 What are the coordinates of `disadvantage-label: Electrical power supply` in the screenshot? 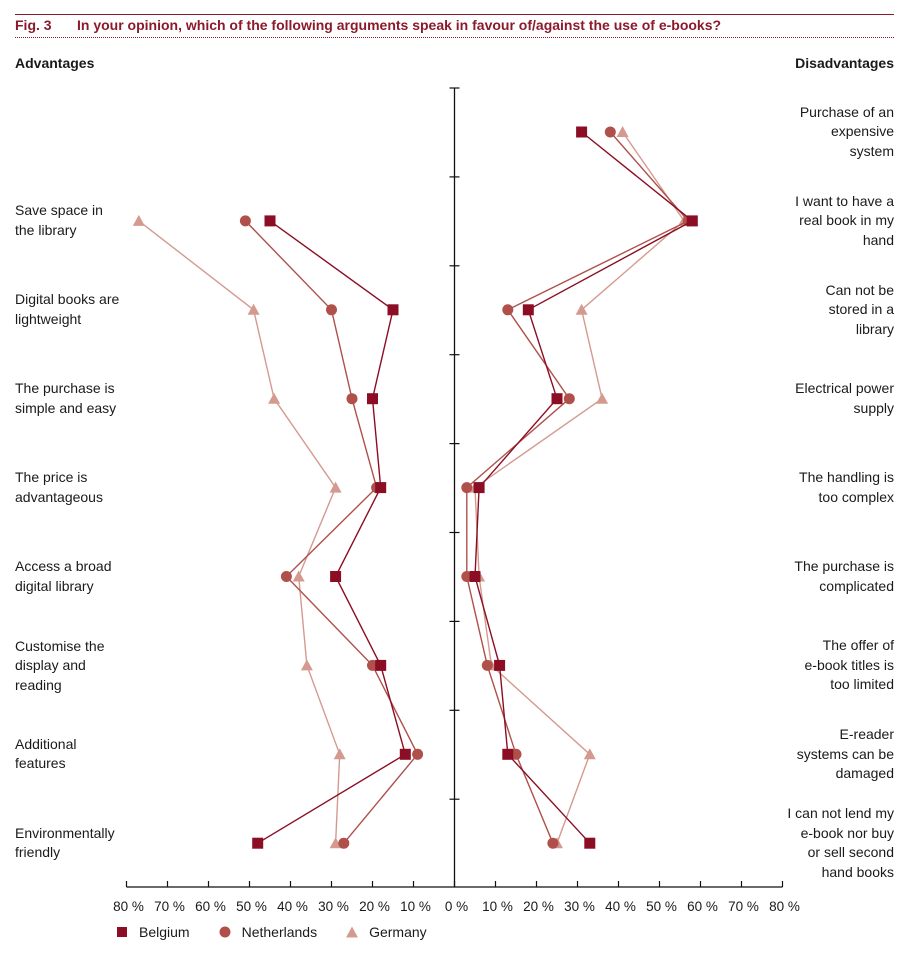 It's located at (844, 398).